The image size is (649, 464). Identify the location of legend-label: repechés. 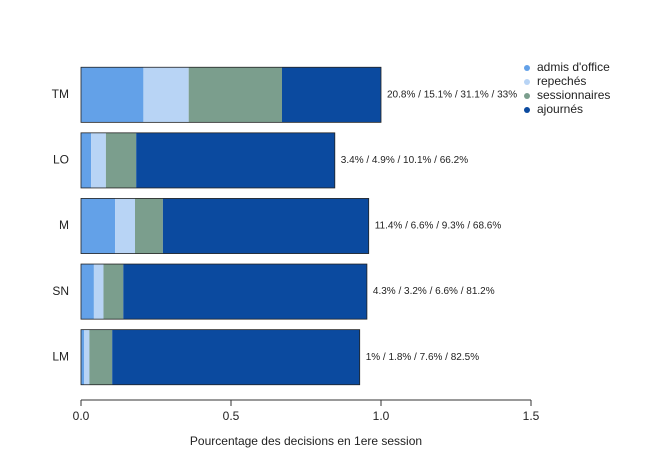
(561, 81).